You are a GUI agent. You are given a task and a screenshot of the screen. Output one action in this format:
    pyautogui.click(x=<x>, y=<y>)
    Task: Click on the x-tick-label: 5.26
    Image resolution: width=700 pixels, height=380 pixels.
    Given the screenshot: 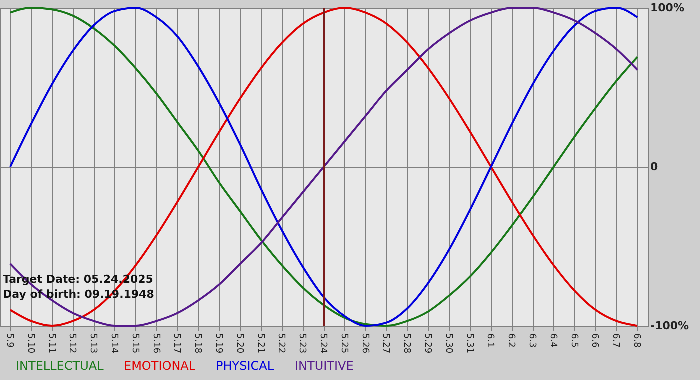 What is the action you would take?
    pyautogui.click(x=365, y=344)
    